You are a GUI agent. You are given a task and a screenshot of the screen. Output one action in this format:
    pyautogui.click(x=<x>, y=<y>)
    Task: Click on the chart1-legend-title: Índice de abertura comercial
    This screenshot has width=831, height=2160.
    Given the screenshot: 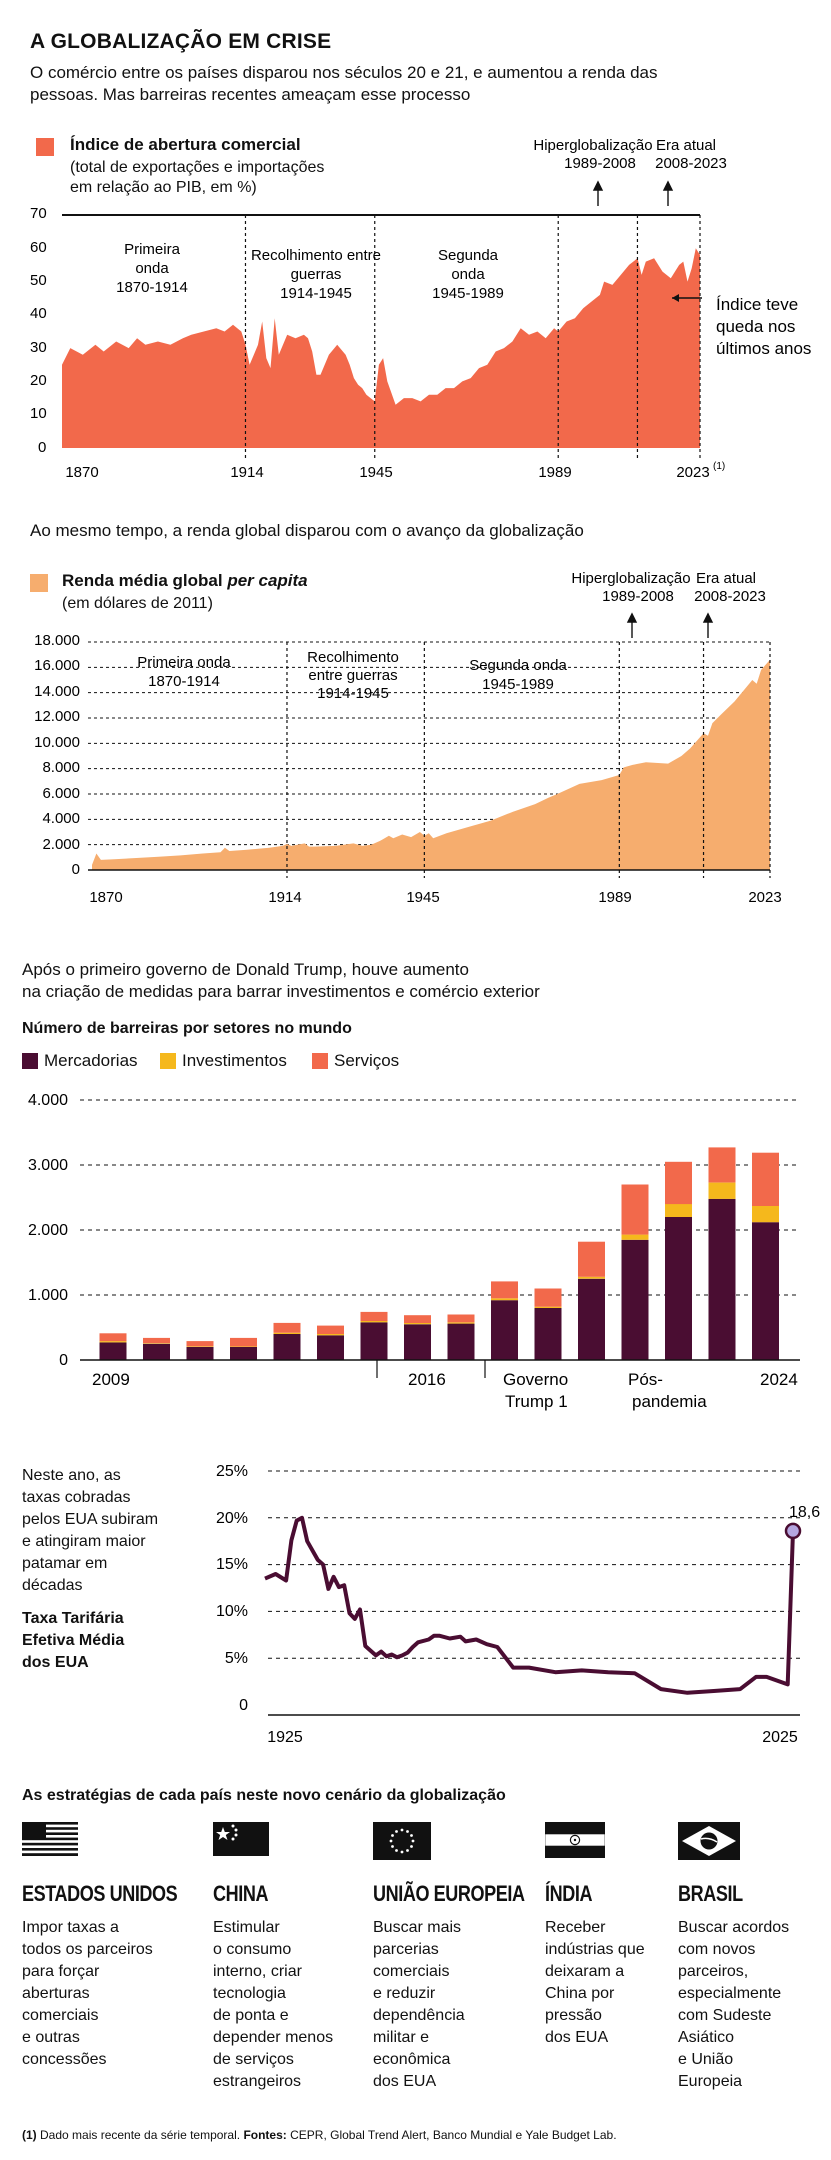 What is the action you would take?
    pyautogui.click(x=185, y=144)
    